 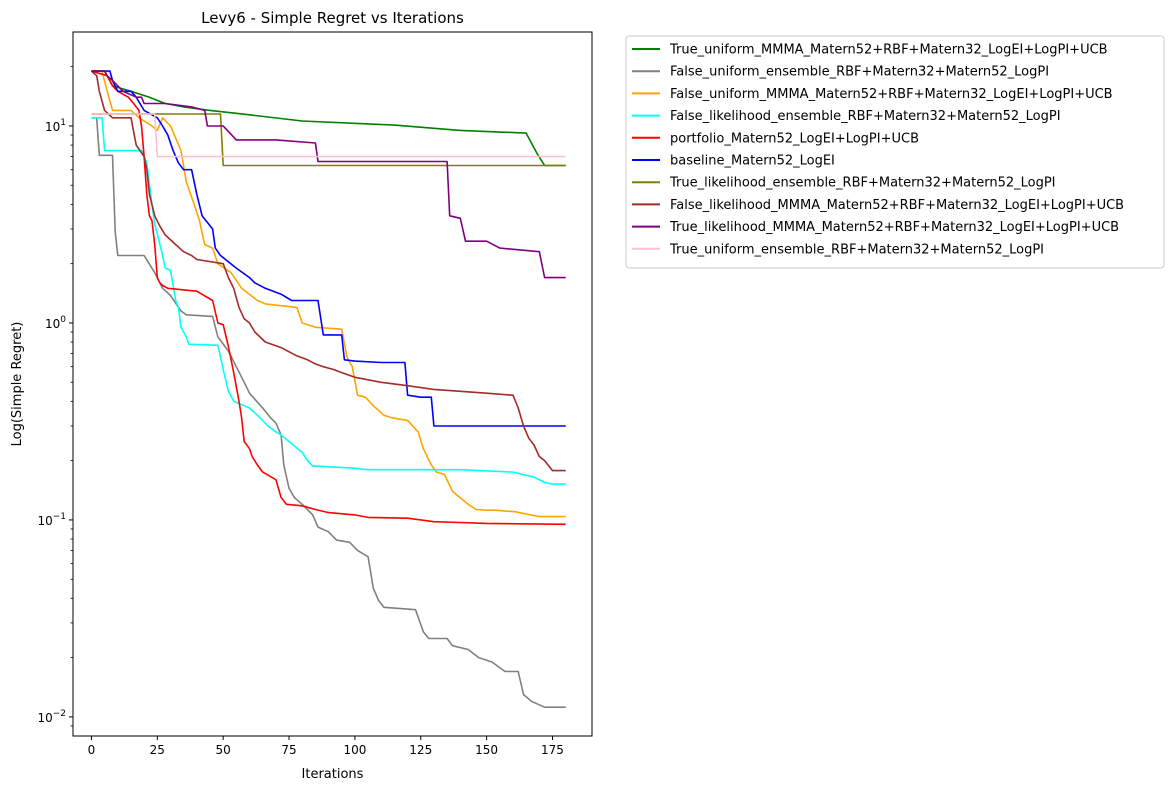 I want to click on x-tick-label: 100, so click(x=354, y=750).